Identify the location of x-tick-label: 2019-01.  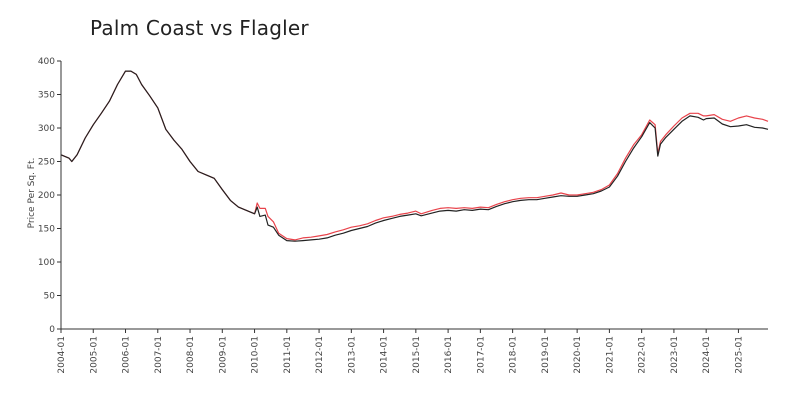
(546, 355).